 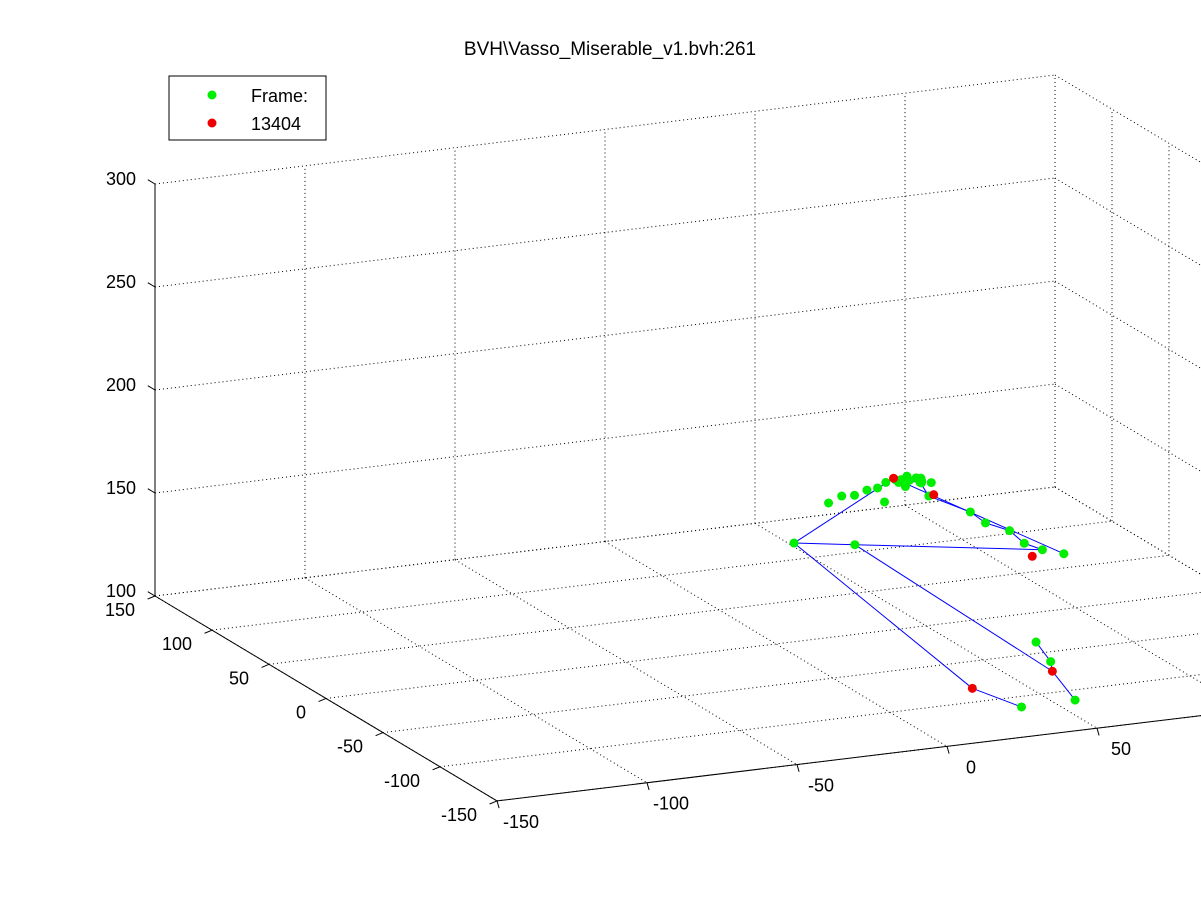 I want to click on z-tick-label: 250, so click(x=121, y=282).